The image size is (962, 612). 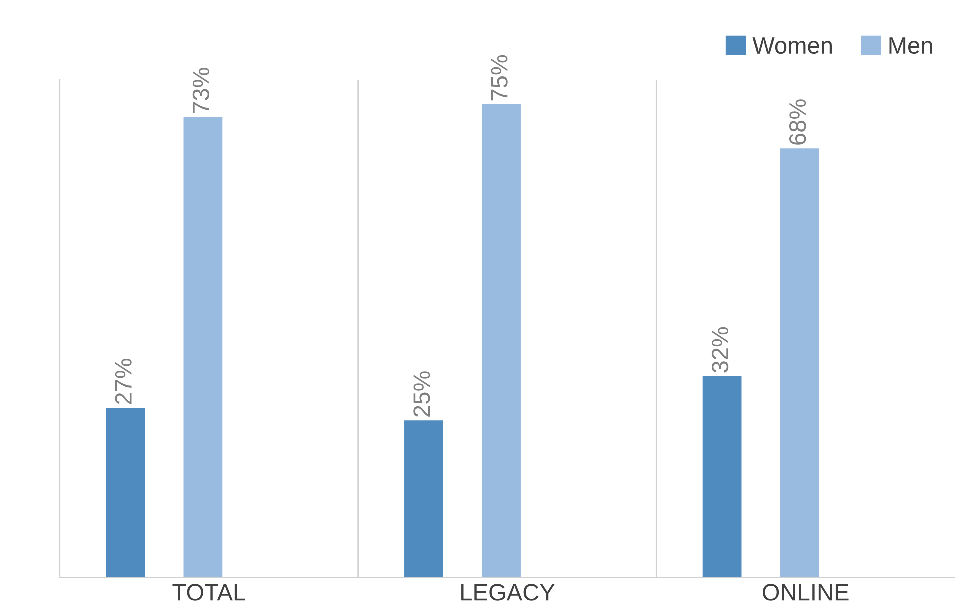 I want to click on x-tick-label: ONLINE, so click(x=806, y=592).